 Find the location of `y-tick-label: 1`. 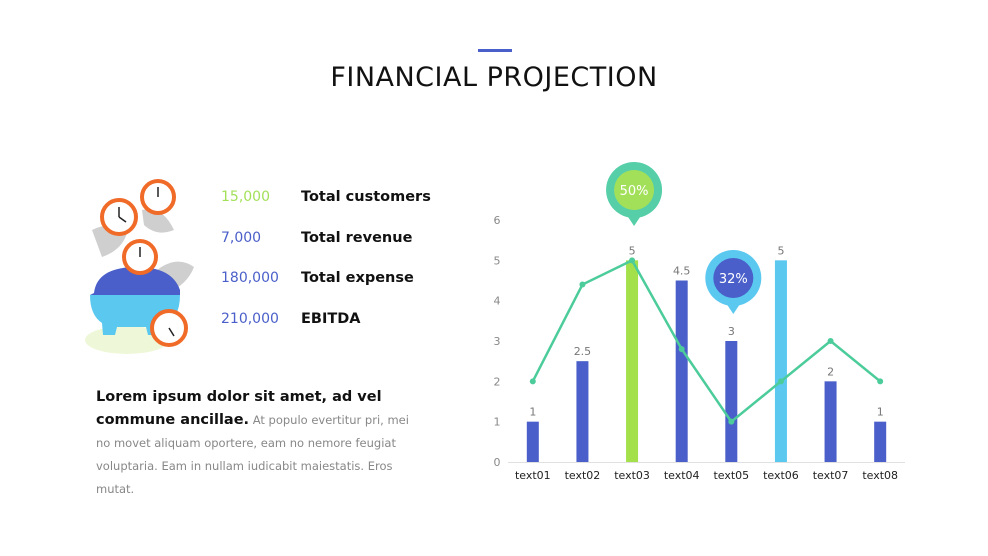

y-tick-label: 1 is located at coordinates (497, 422).